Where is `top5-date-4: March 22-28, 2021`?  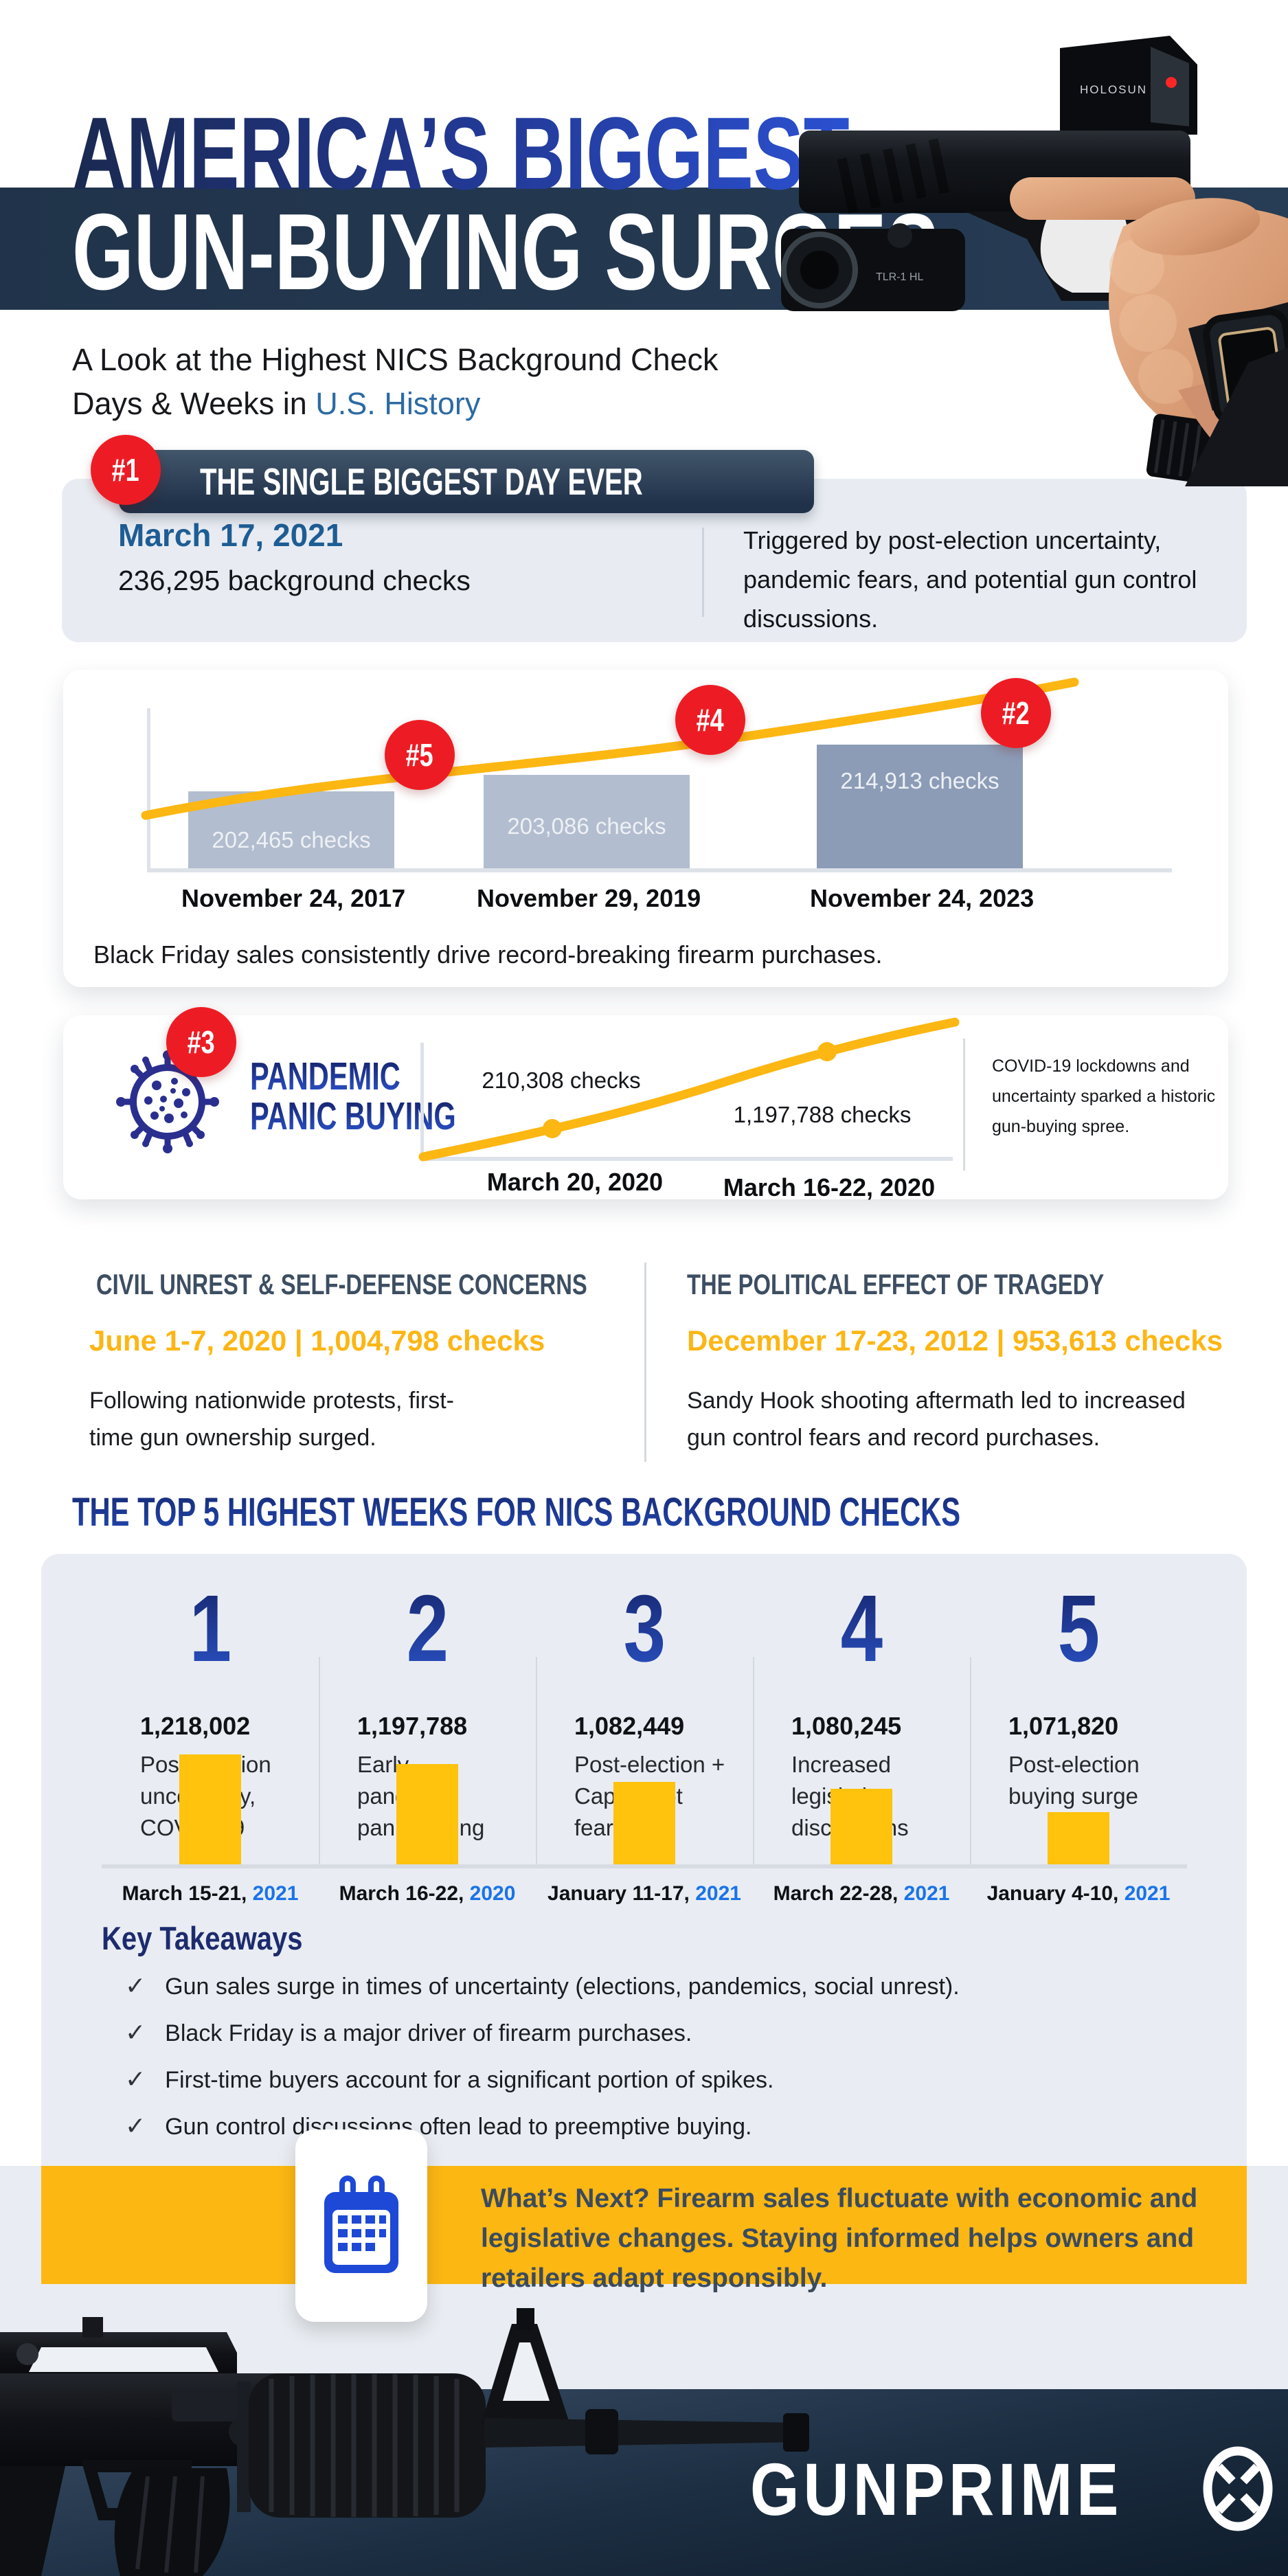 top5-date-4: March 22-28, 2021 is located at coordinates (861, 1893).